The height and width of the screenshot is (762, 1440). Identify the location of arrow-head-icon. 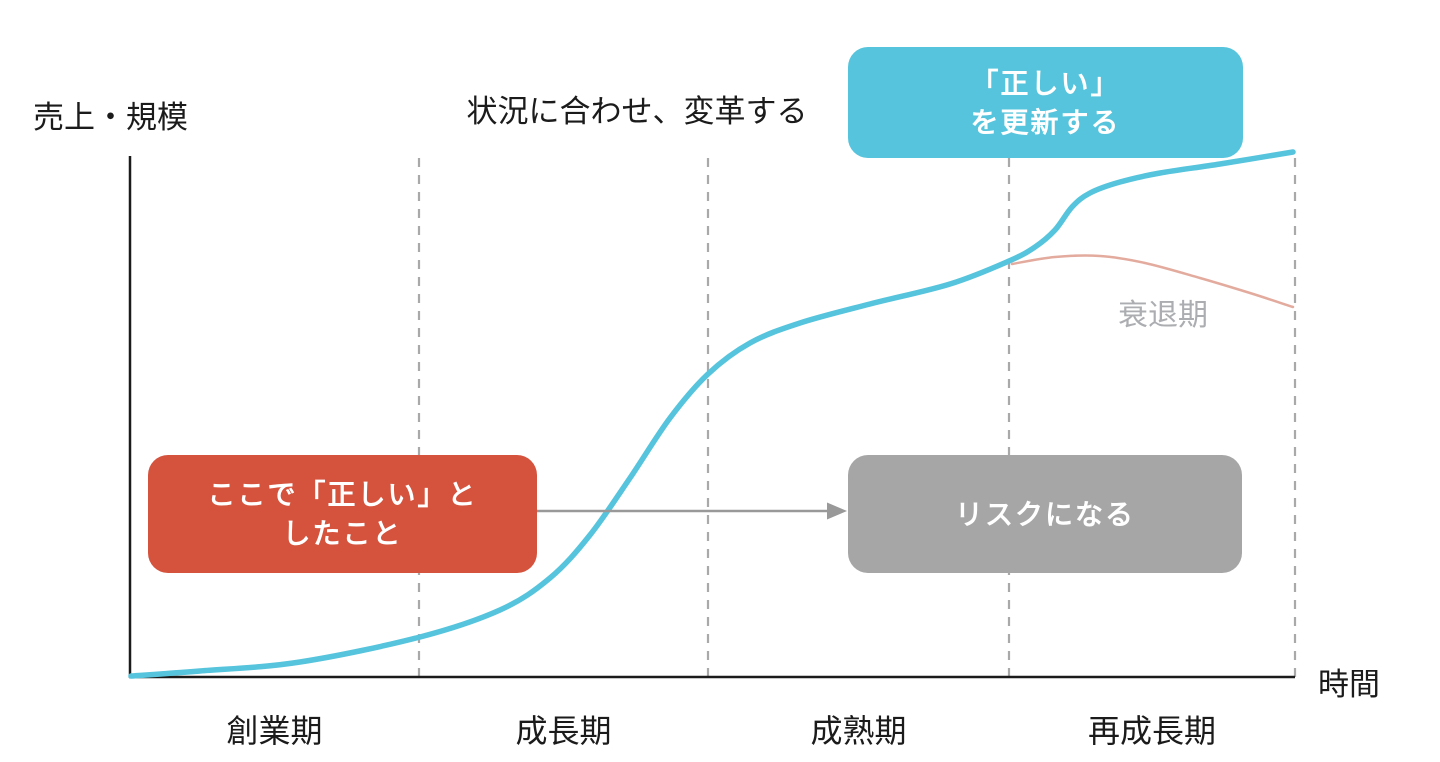
(837, 511).